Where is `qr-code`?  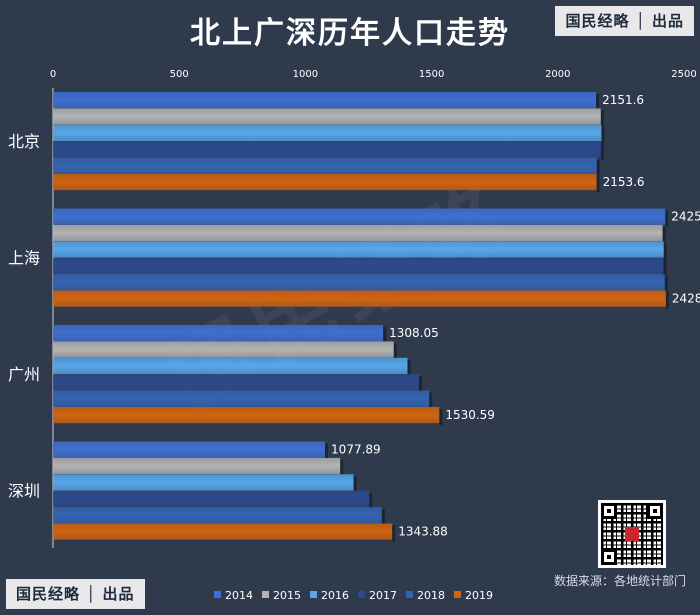
qr-code is located at coordinates (632, 534).